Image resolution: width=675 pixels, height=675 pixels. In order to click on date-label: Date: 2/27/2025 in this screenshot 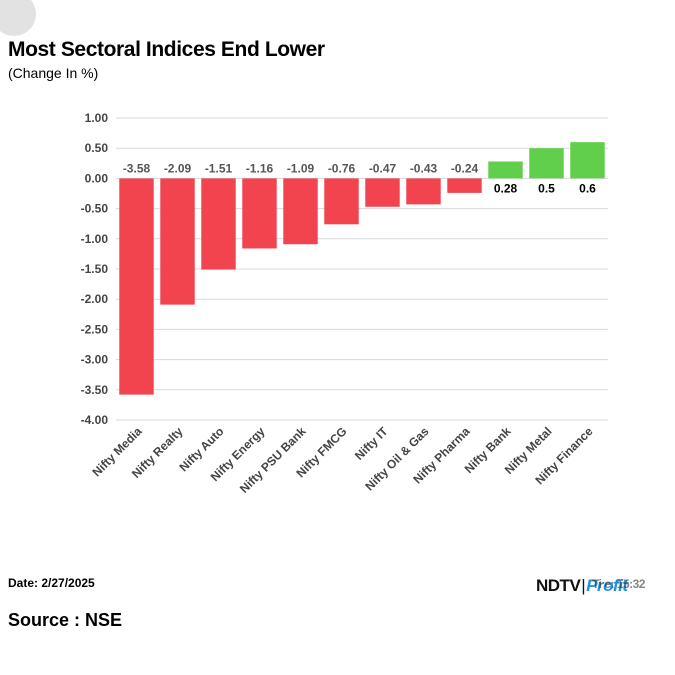, I will do `click(51, 583)`.